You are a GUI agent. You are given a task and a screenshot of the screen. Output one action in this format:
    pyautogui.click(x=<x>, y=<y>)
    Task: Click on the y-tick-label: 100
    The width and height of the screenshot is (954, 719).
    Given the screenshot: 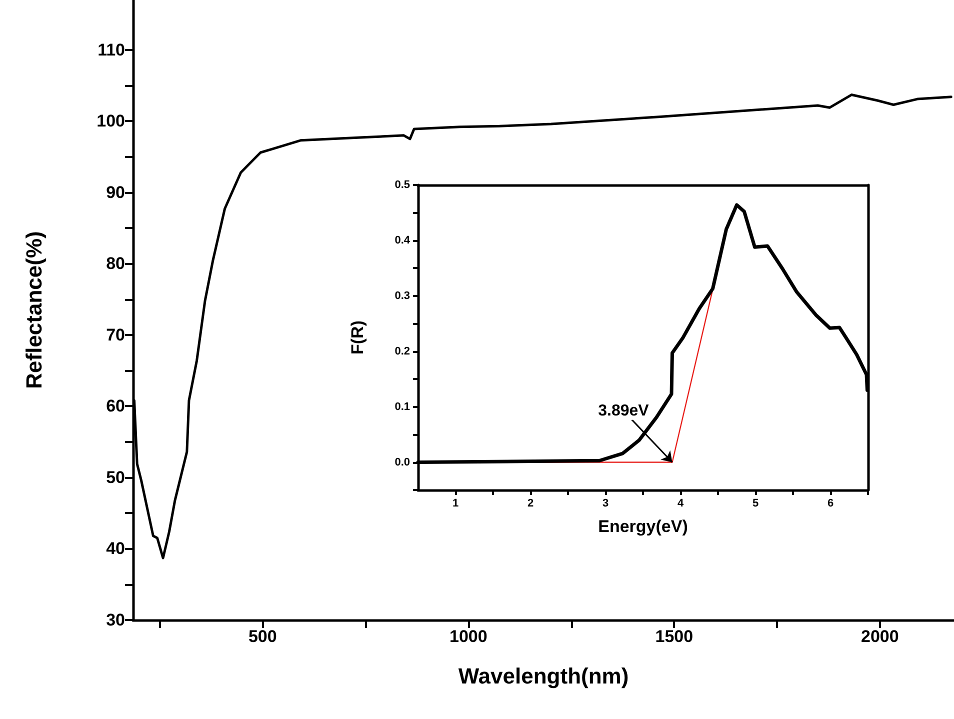 What is the action you would take?
    pyautogui.click(x=110, y=121)
    